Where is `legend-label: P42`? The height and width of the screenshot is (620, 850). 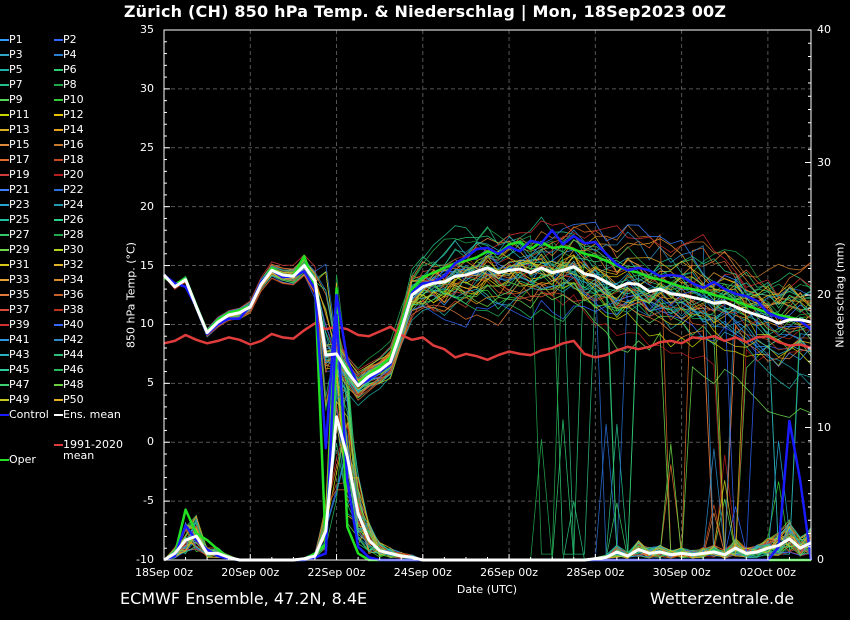
legend-label: P42 is located at coordinates (73, 339).